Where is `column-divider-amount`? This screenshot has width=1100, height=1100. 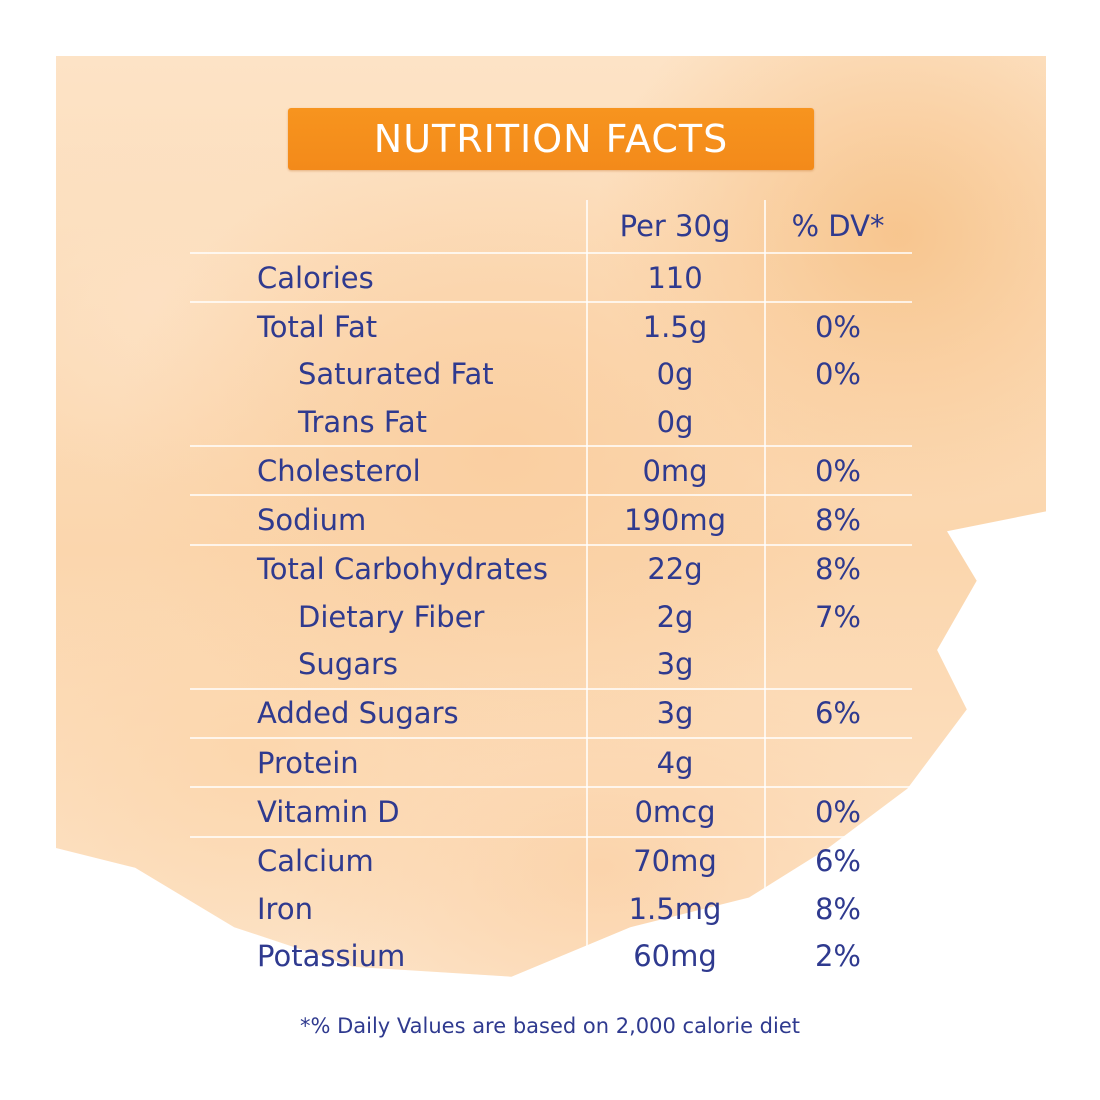
column-divider-amount is located at coordinates (587, 580).